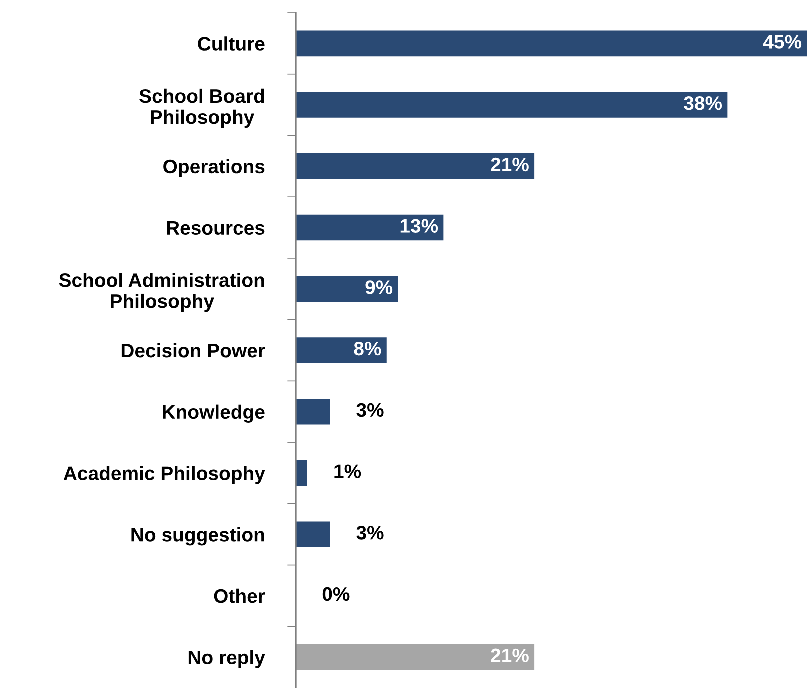 This screenshot has width=808, height=688. Describe the element at coordinates (240, 596) in the screenshot. I see `y-tick-label: Other` at that location.